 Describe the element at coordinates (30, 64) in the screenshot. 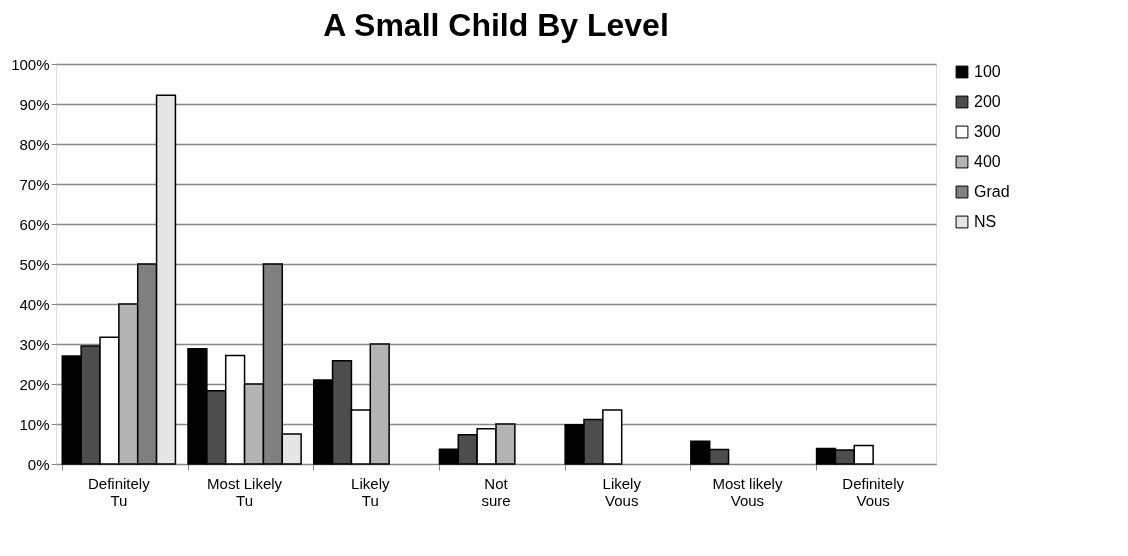

I see `y-tick-label: 100%` at that location.